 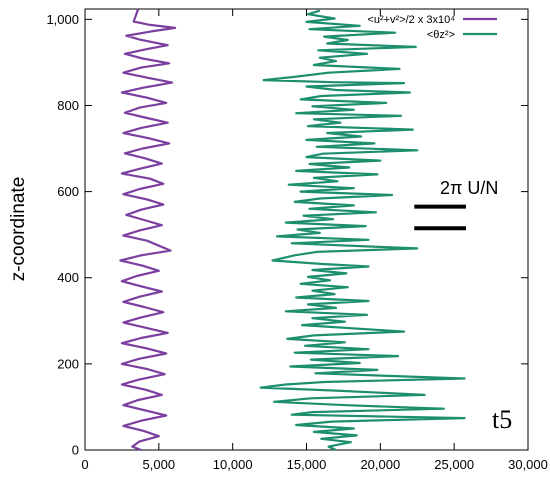 What do you see at coordinates (68, 105) in the screenshot?
I see `y-tick-label: 800` at bounding box center [68, 105].